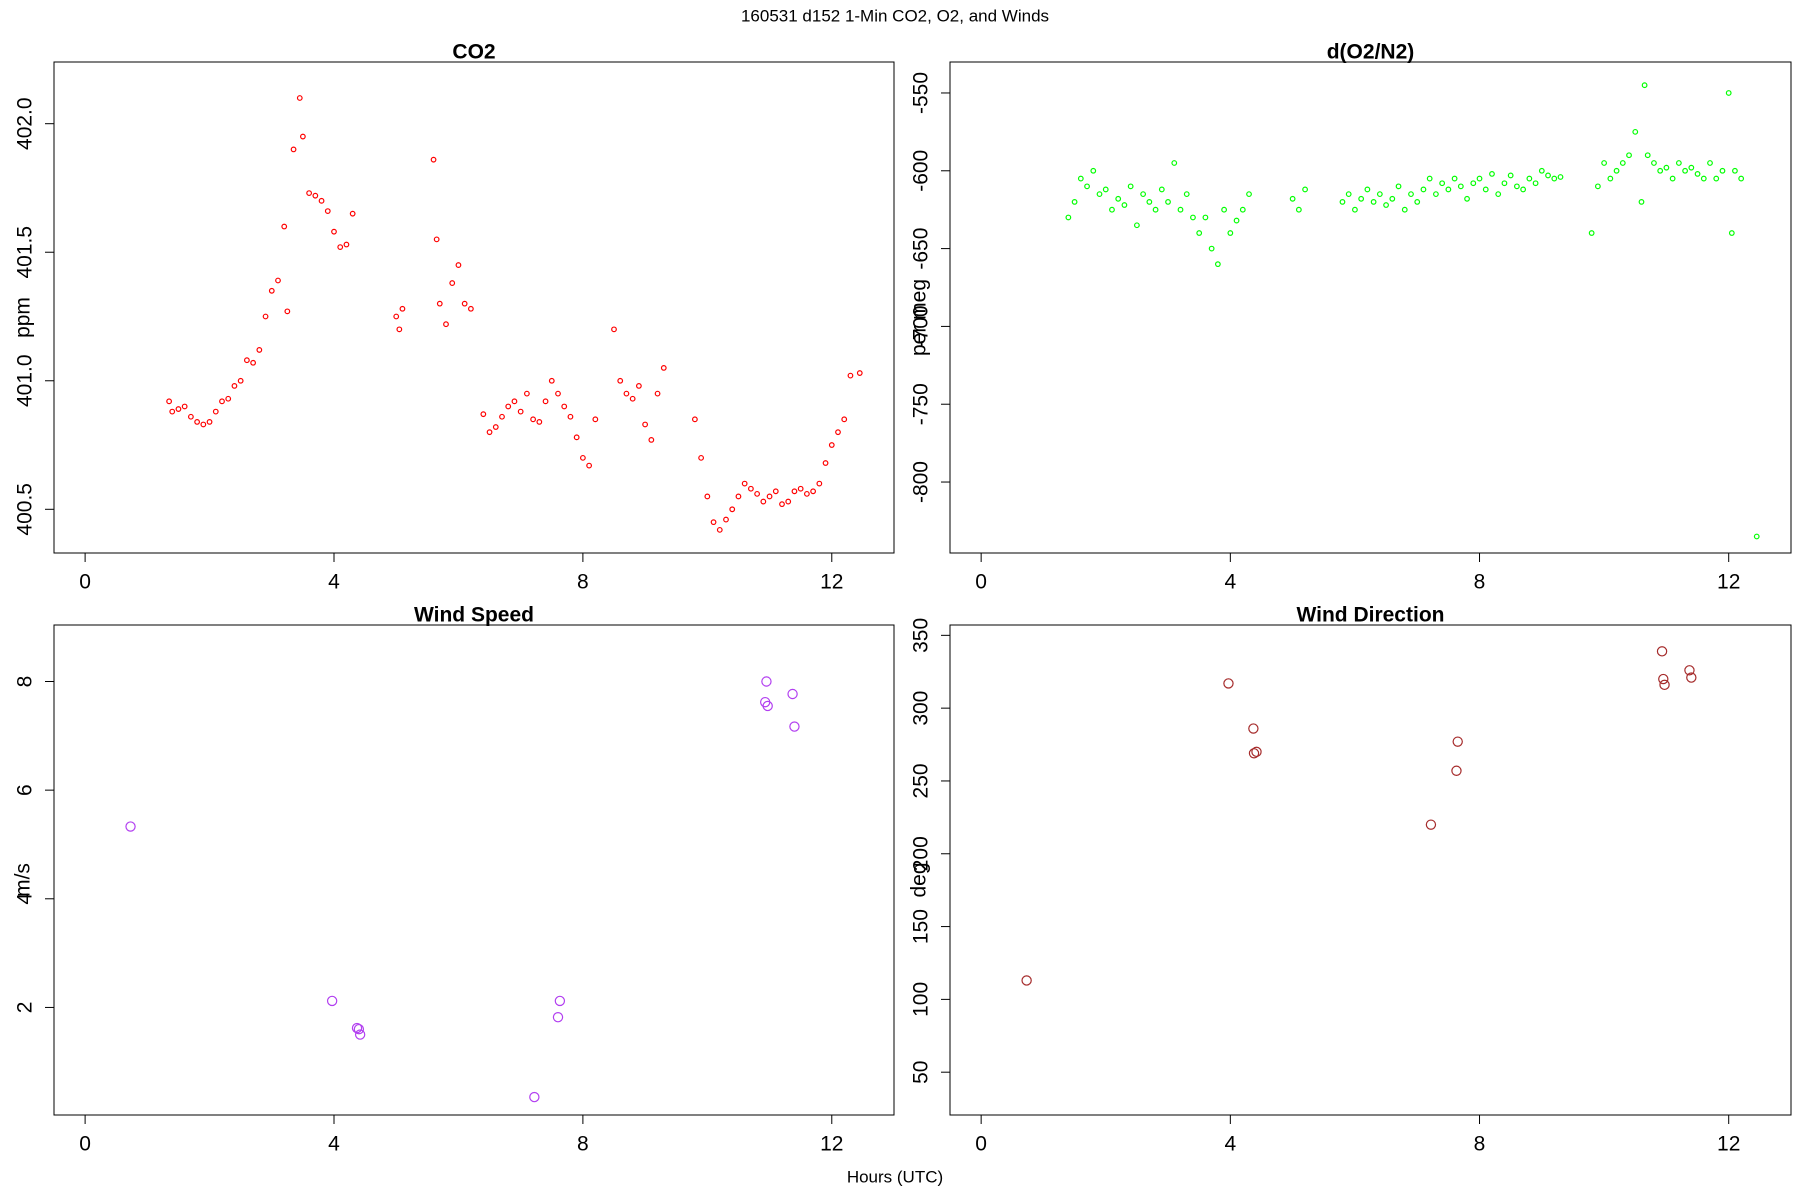  I want to click on y-tick-label: 250, so click(921, 780).